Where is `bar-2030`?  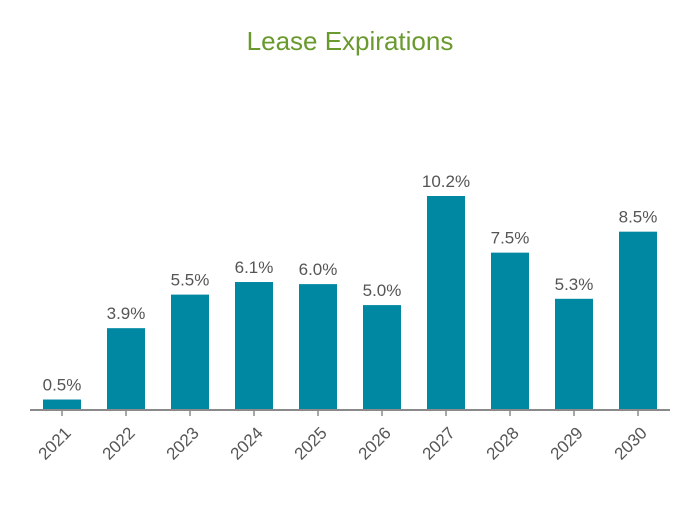
bar-2030 is located at coordinates (638, 320).